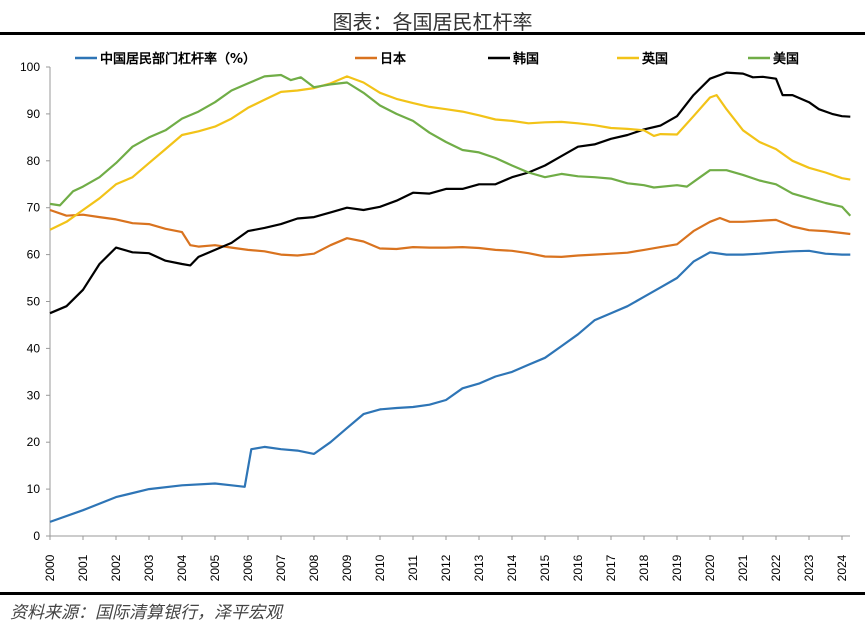 Image resolution: width=865 pixels, height=624 pixels. Describe the element at coordinates (432, 22) in the screenshot. I see `chart-title: 图表：各国居民杠杆率` at that location.